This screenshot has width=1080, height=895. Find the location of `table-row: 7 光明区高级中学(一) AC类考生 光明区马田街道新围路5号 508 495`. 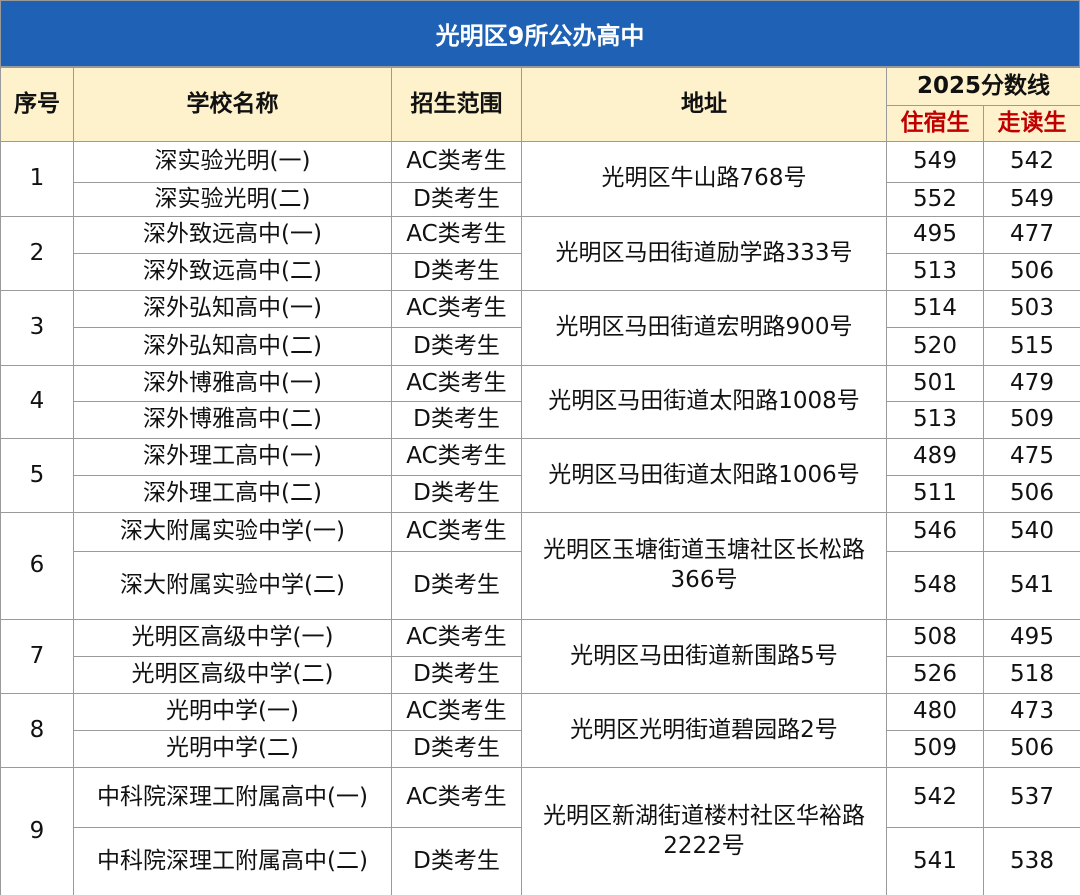

table-row: 7 光明区高级中学(一) AC类考生 光明区马田街道新围路5号 508 495 is located at coordinates (540, 656).